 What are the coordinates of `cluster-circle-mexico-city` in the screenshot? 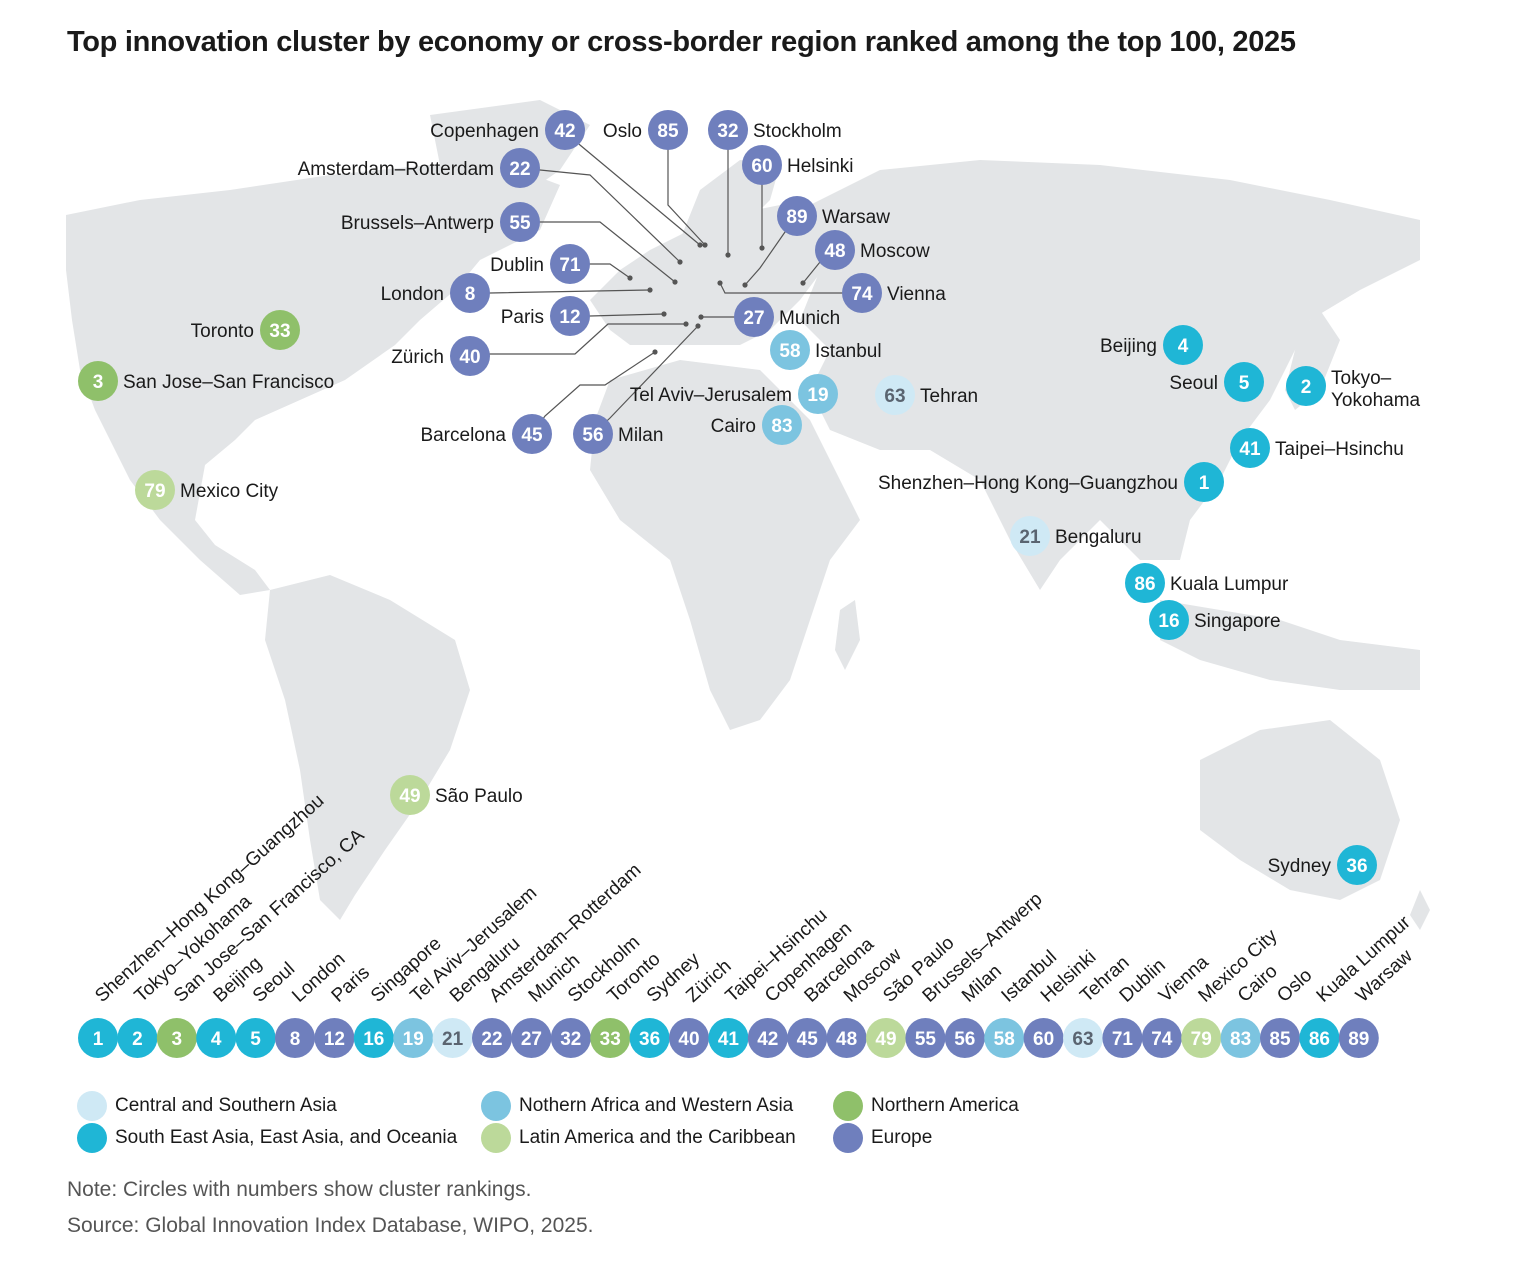 It's located at (155, 490).